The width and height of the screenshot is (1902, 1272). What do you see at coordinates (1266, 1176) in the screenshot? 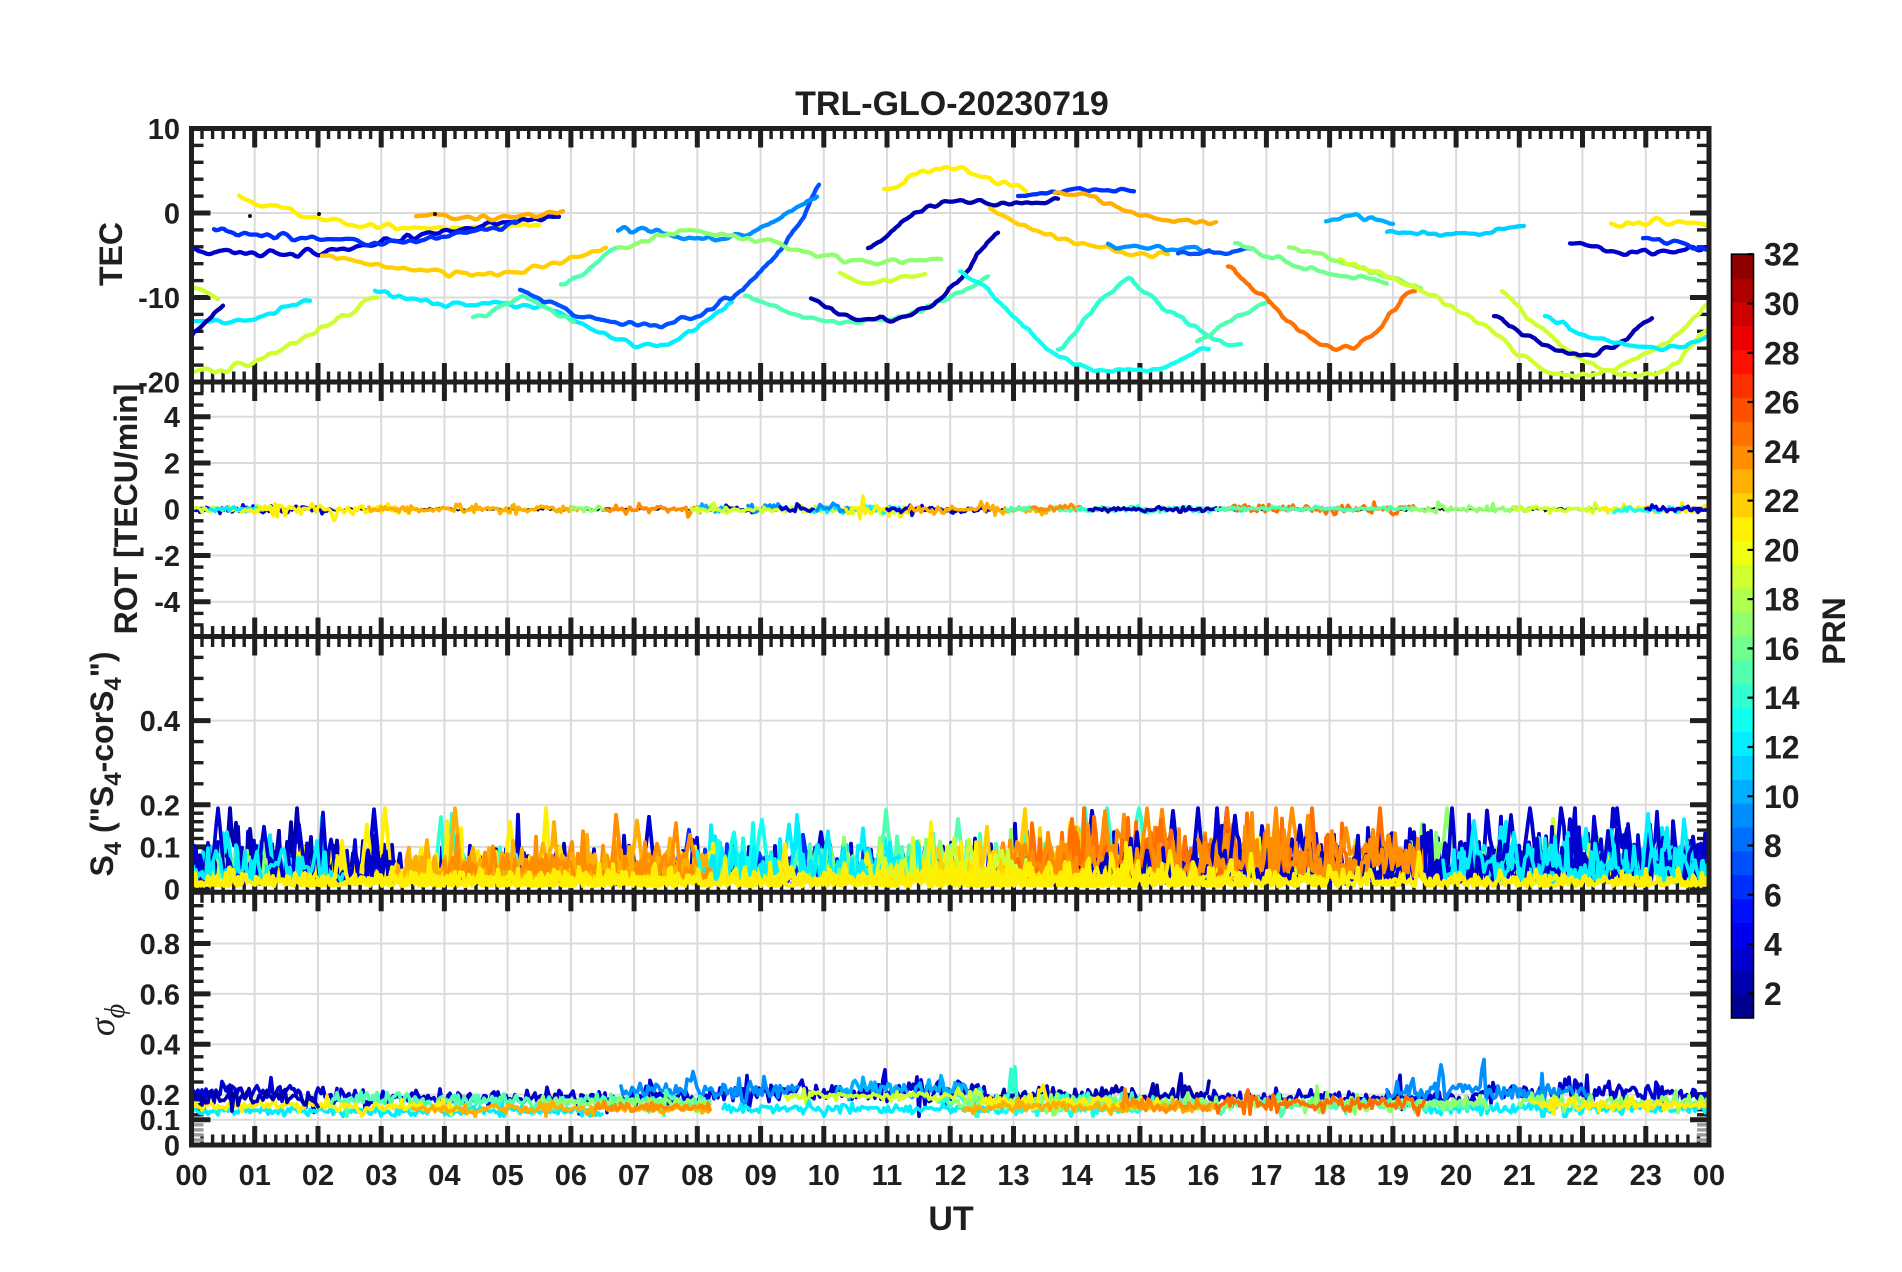
I see `svg-text: 17` at bounding box center [1266, 1176].